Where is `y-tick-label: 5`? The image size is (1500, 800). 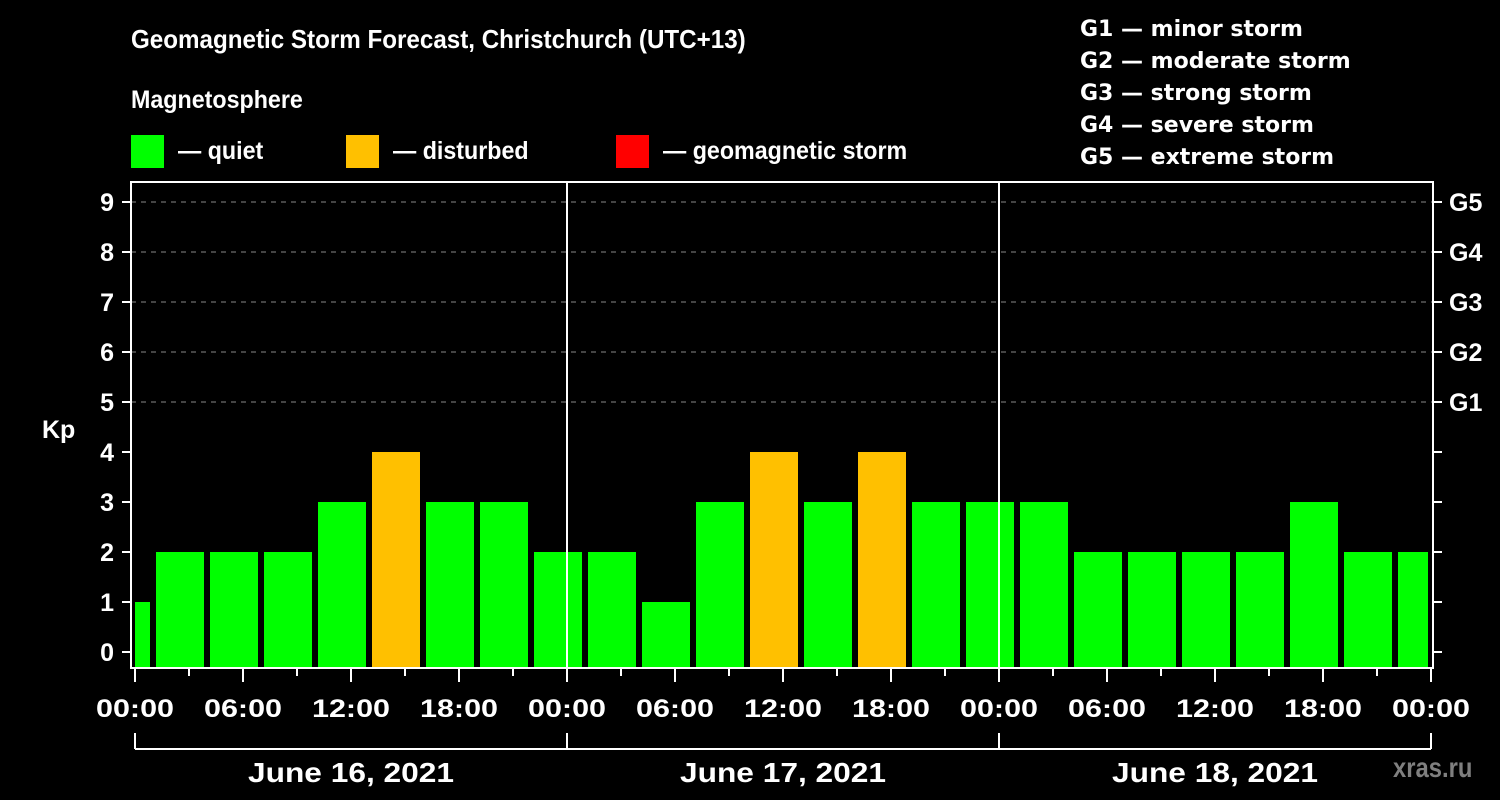 y-tick-label: 5 is located at coordinates (107, 403).